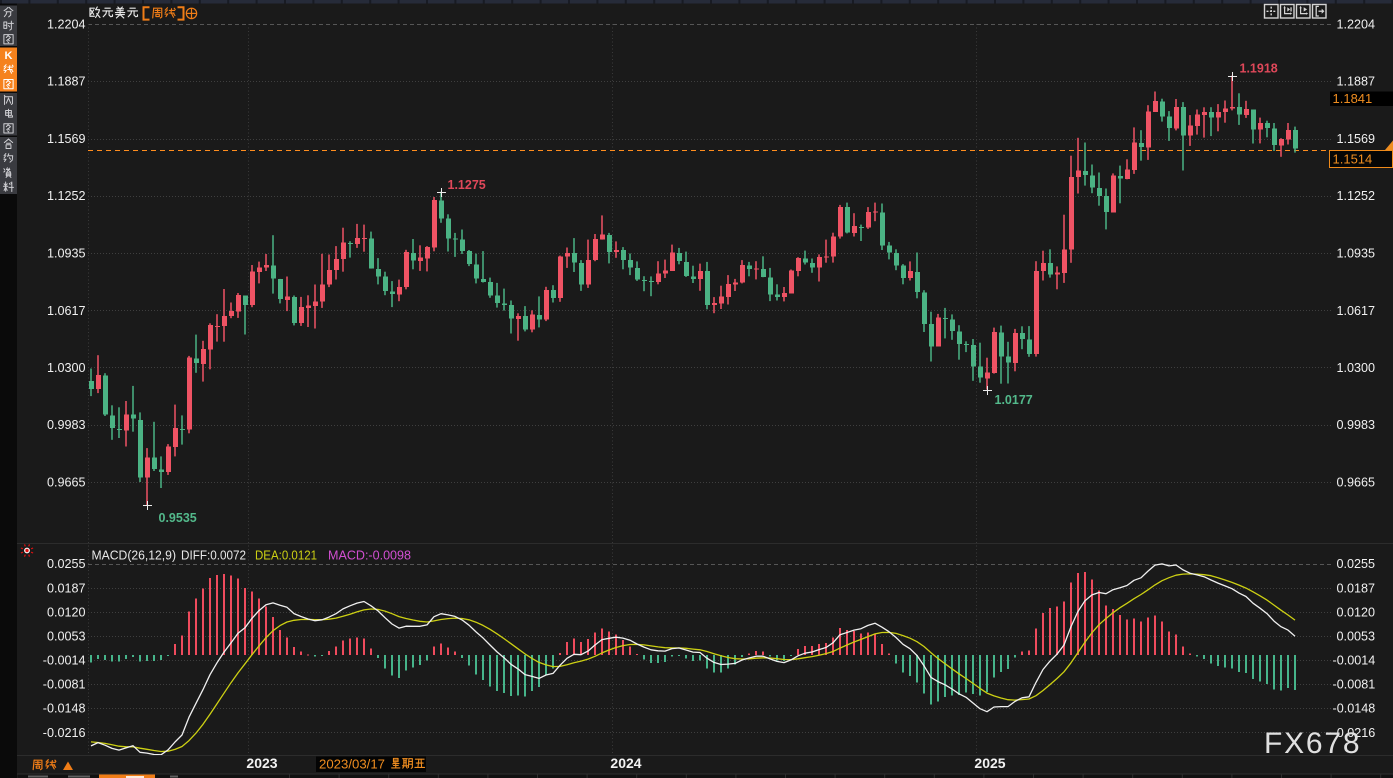 Image resolution: width=1393 pixels, height=778 pixels. What do you see at coordinates (1353, 159) in the screenshot?
I see `svg-text: 1.1514` at bounding box center [1353, 159].